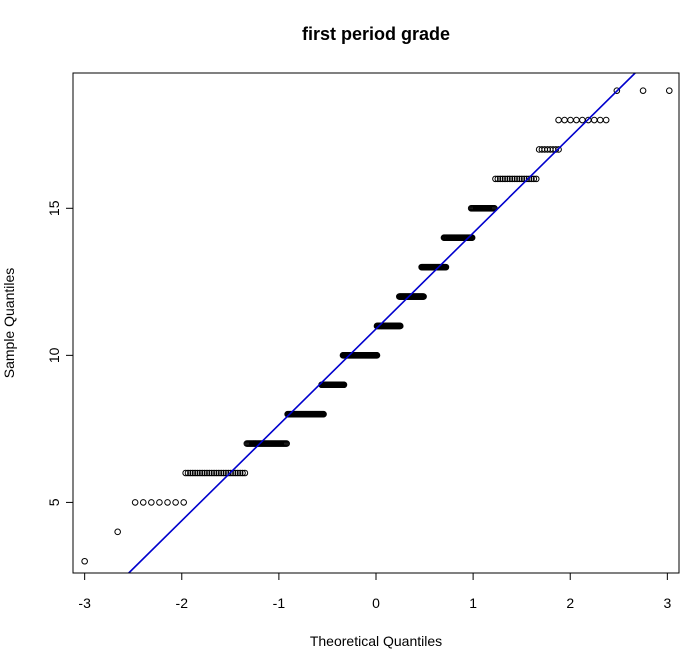 Image resolution: width=686 pixels, height=652 pixels. I want to click on x-tick-label: 0, so click(376, 603).